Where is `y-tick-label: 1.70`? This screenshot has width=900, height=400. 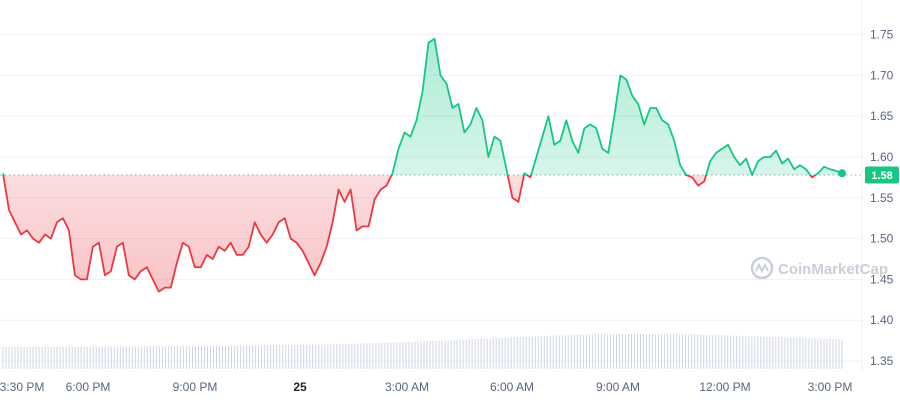
y-tick-label: 1.70 is located at coordinates (882, 75).